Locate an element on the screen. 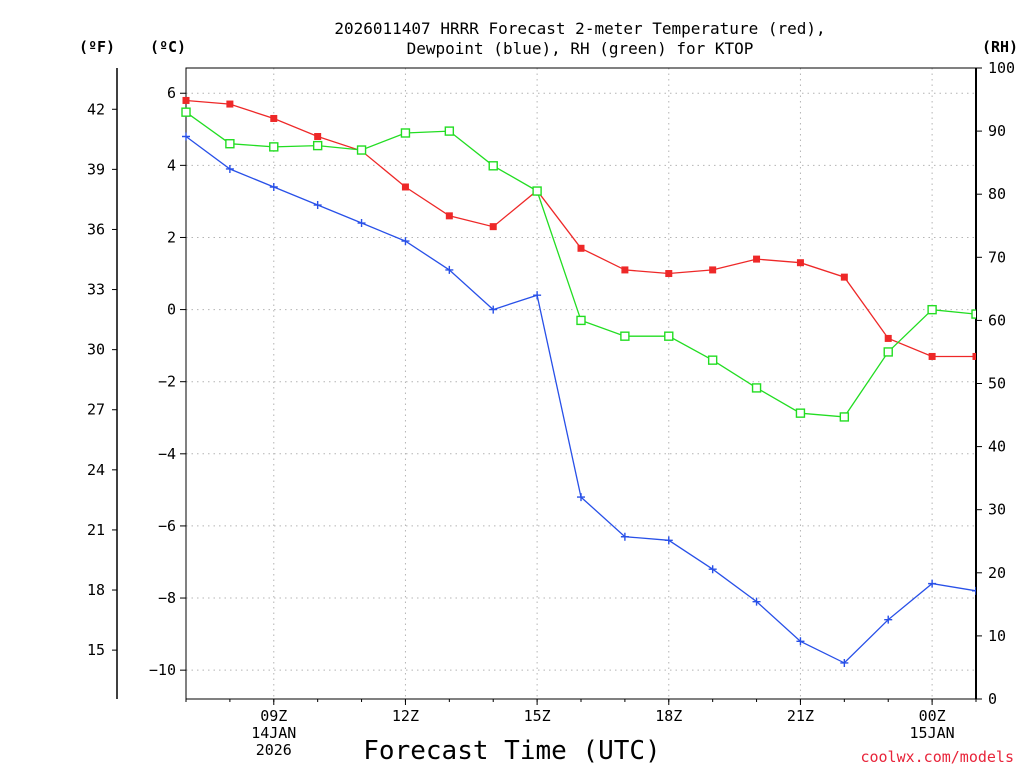 The image size is (1024, 768). fahrenheit-tick-label: 15 is located at coordinates (96, 650).